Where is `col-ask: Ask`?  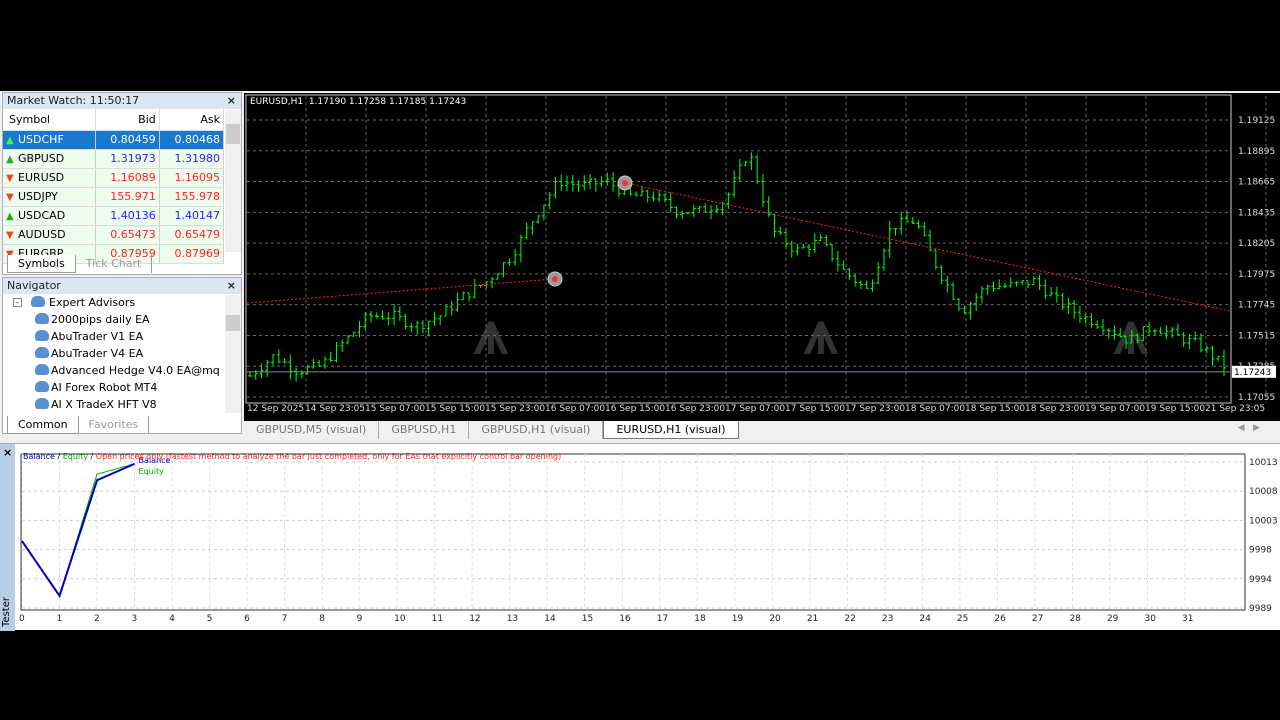 col-ask: Ask is located at coordinates (192, 120).